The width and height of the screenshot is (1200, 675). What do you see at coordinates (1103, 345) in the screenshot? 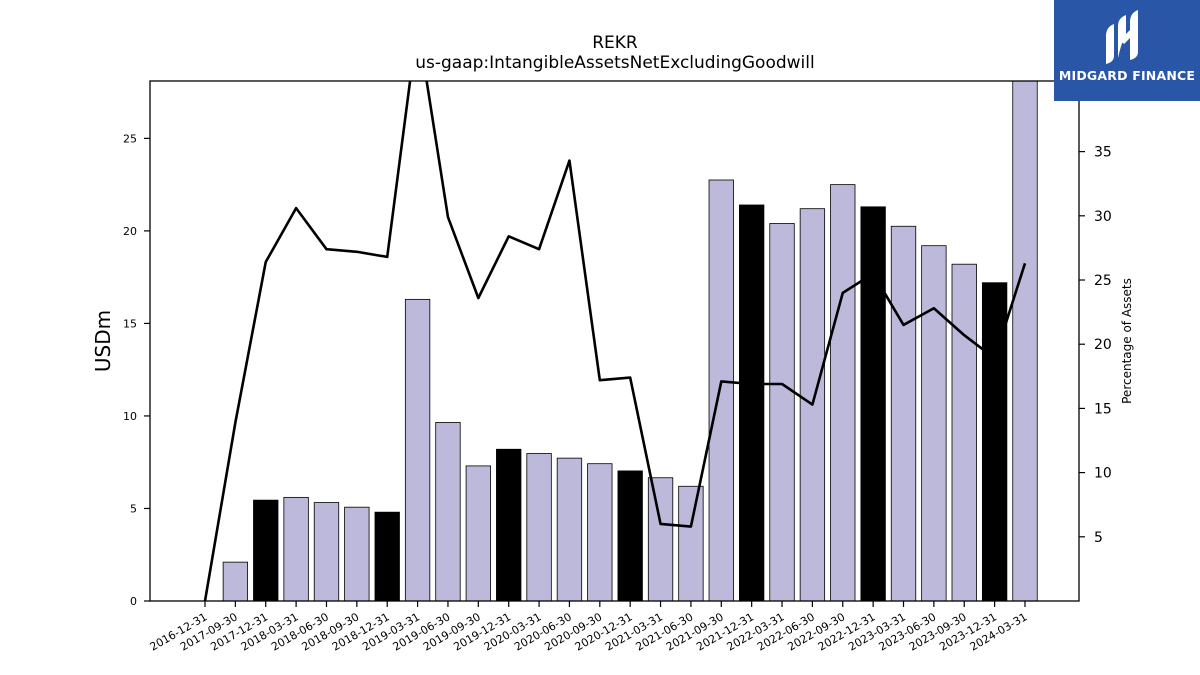
I see `right-tick-label: 20` at bounding box center [1103, 345].